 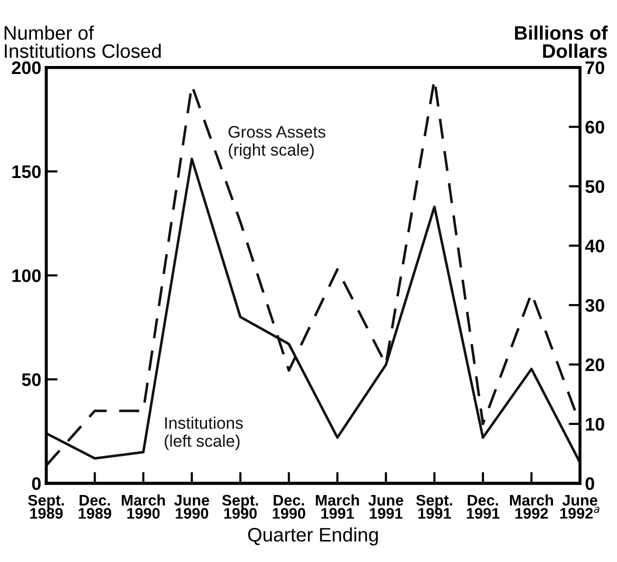 What do you see at coordinates (337, 506) in the screenshot?
I see `x-tick-label: March 1991` at bounding box center [337, 506].